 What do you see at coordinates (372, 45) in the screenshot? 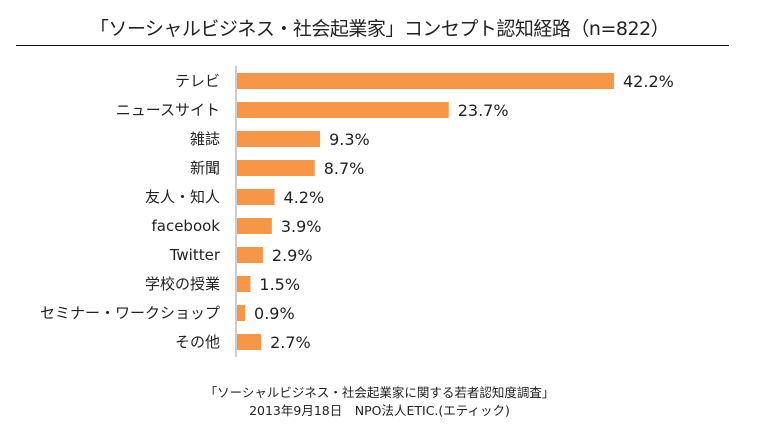
I see `title-underline` at bounding box center [372, 45].